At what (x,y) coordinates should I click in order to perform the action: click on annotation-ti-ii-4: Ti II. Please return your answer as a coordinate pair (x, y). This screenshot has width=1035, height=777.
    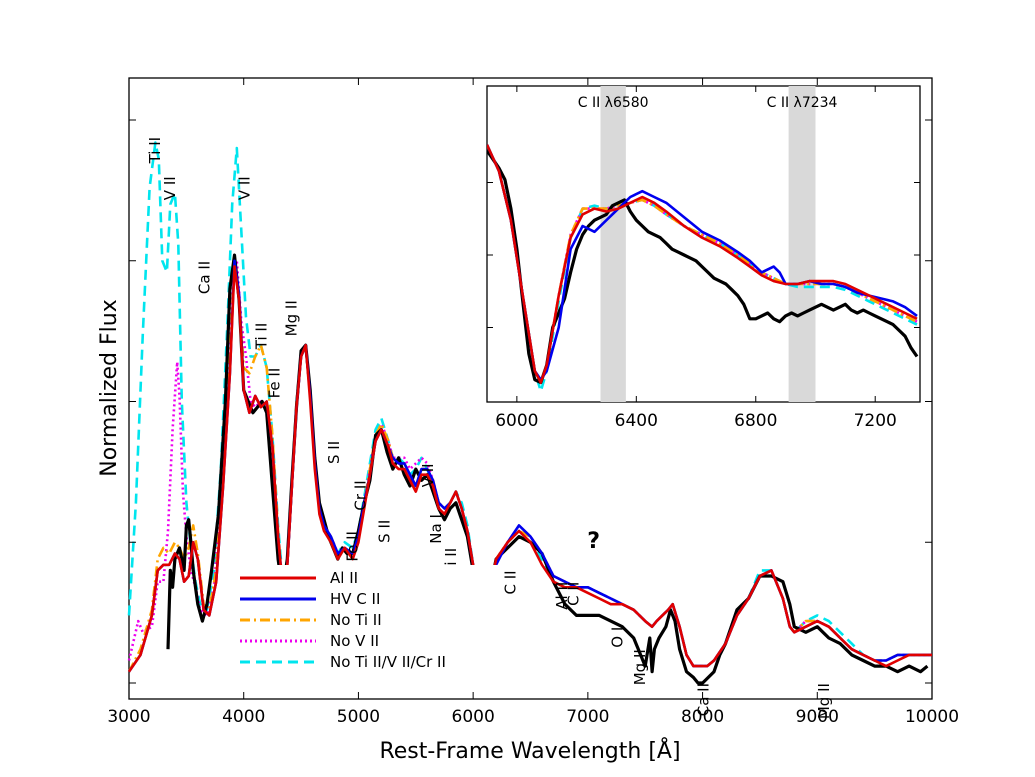
    Looking at the image, I should click on (262, 336).